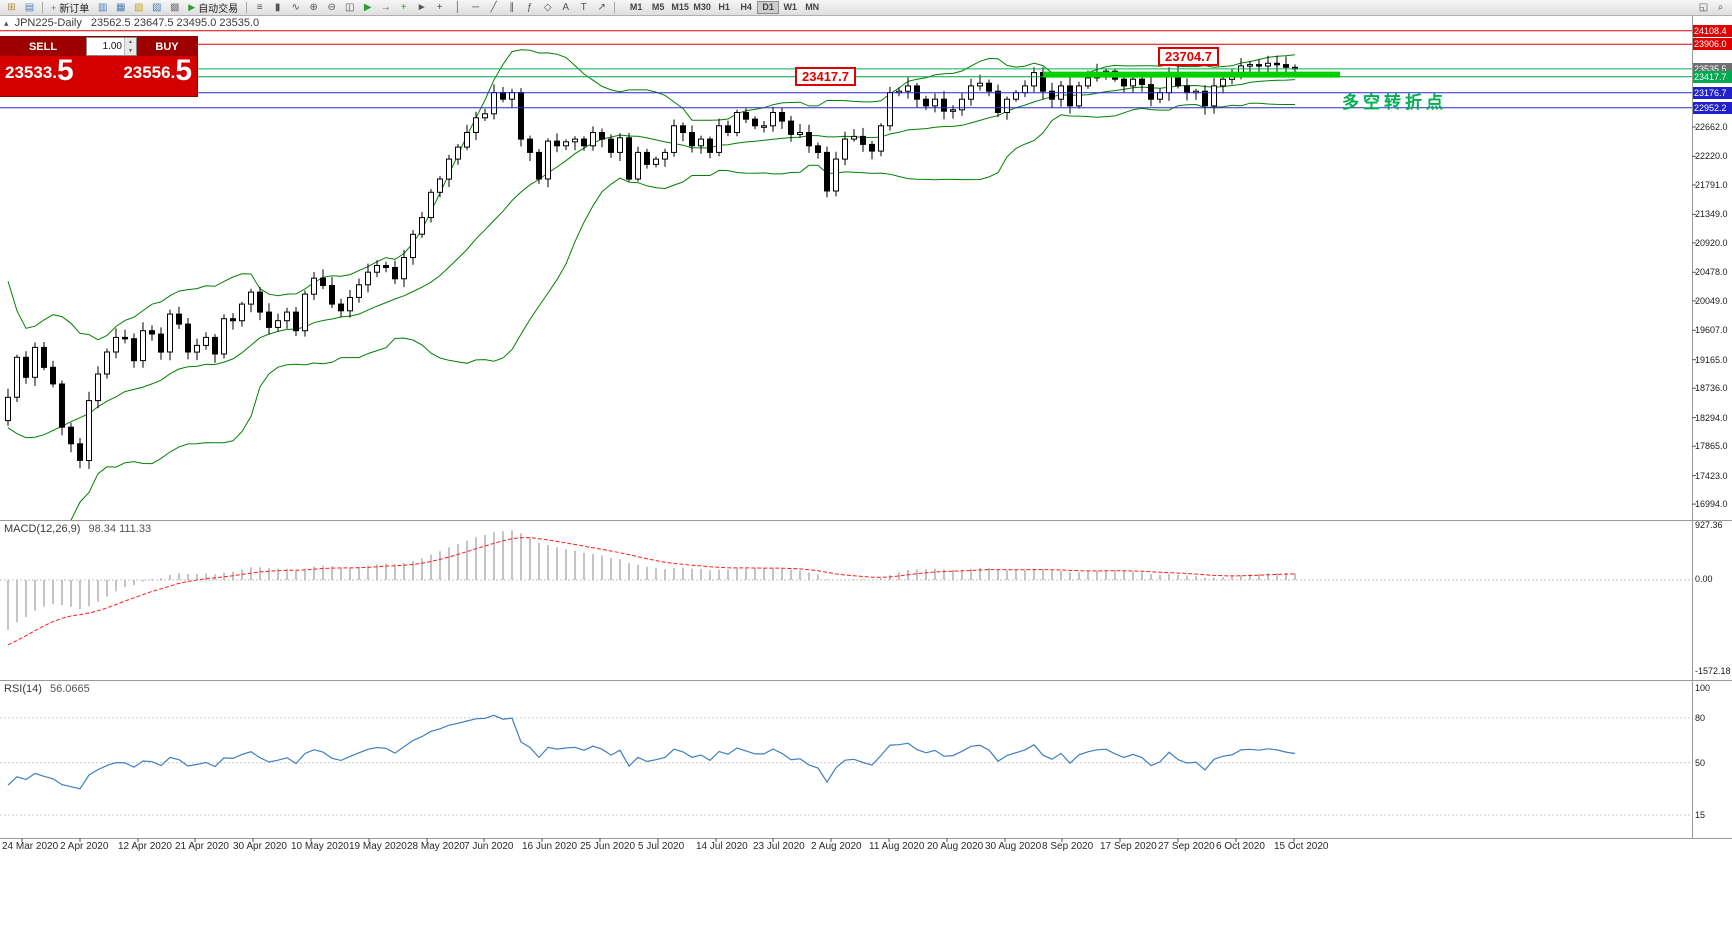  I want to click on rsi-layer, so click(846, 765).